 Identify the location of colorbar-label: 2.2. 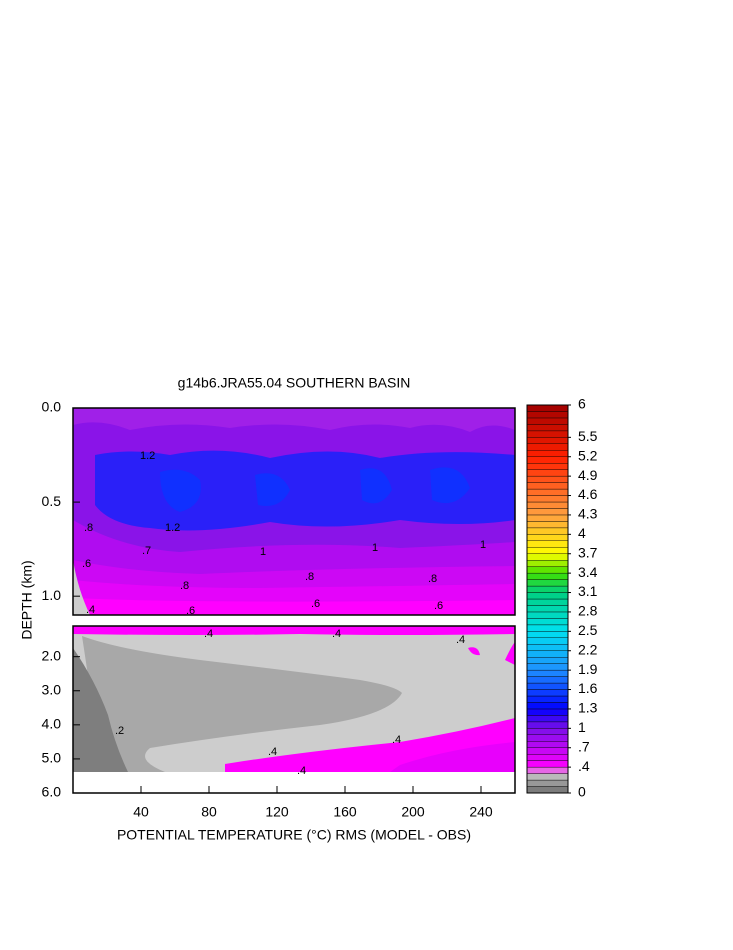
(588, 649).